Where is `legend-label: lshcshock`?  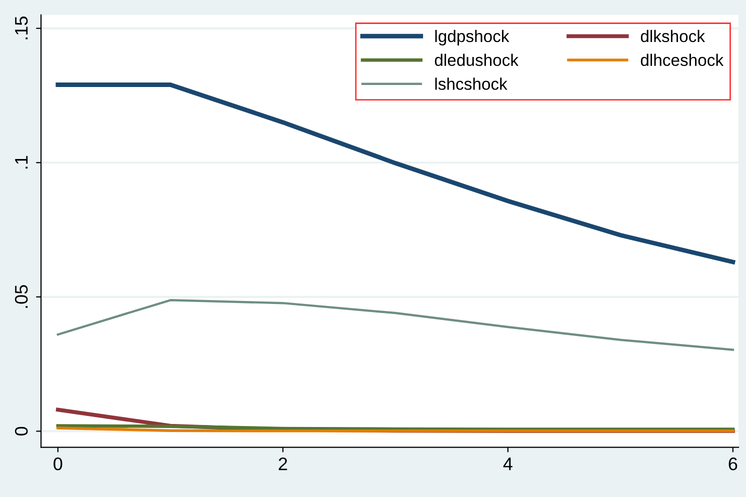 legend-label: lshcshock is located at coordinates (471, 84).